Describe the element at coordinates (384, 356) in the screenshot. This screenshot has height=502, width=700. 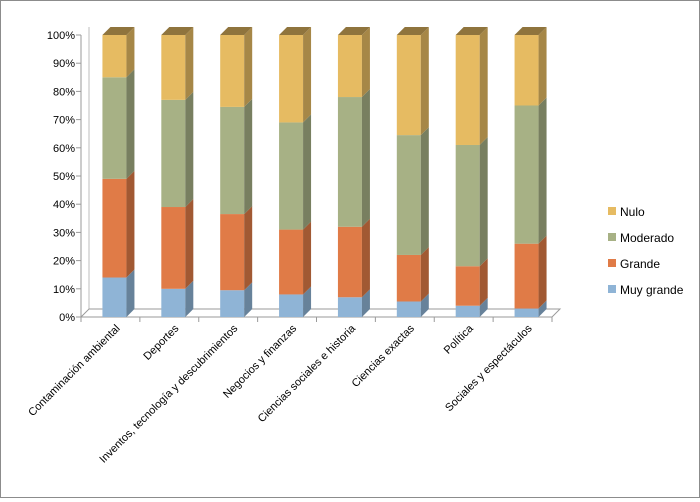
I see `x-category-label: Ciencias exactas` at that location.